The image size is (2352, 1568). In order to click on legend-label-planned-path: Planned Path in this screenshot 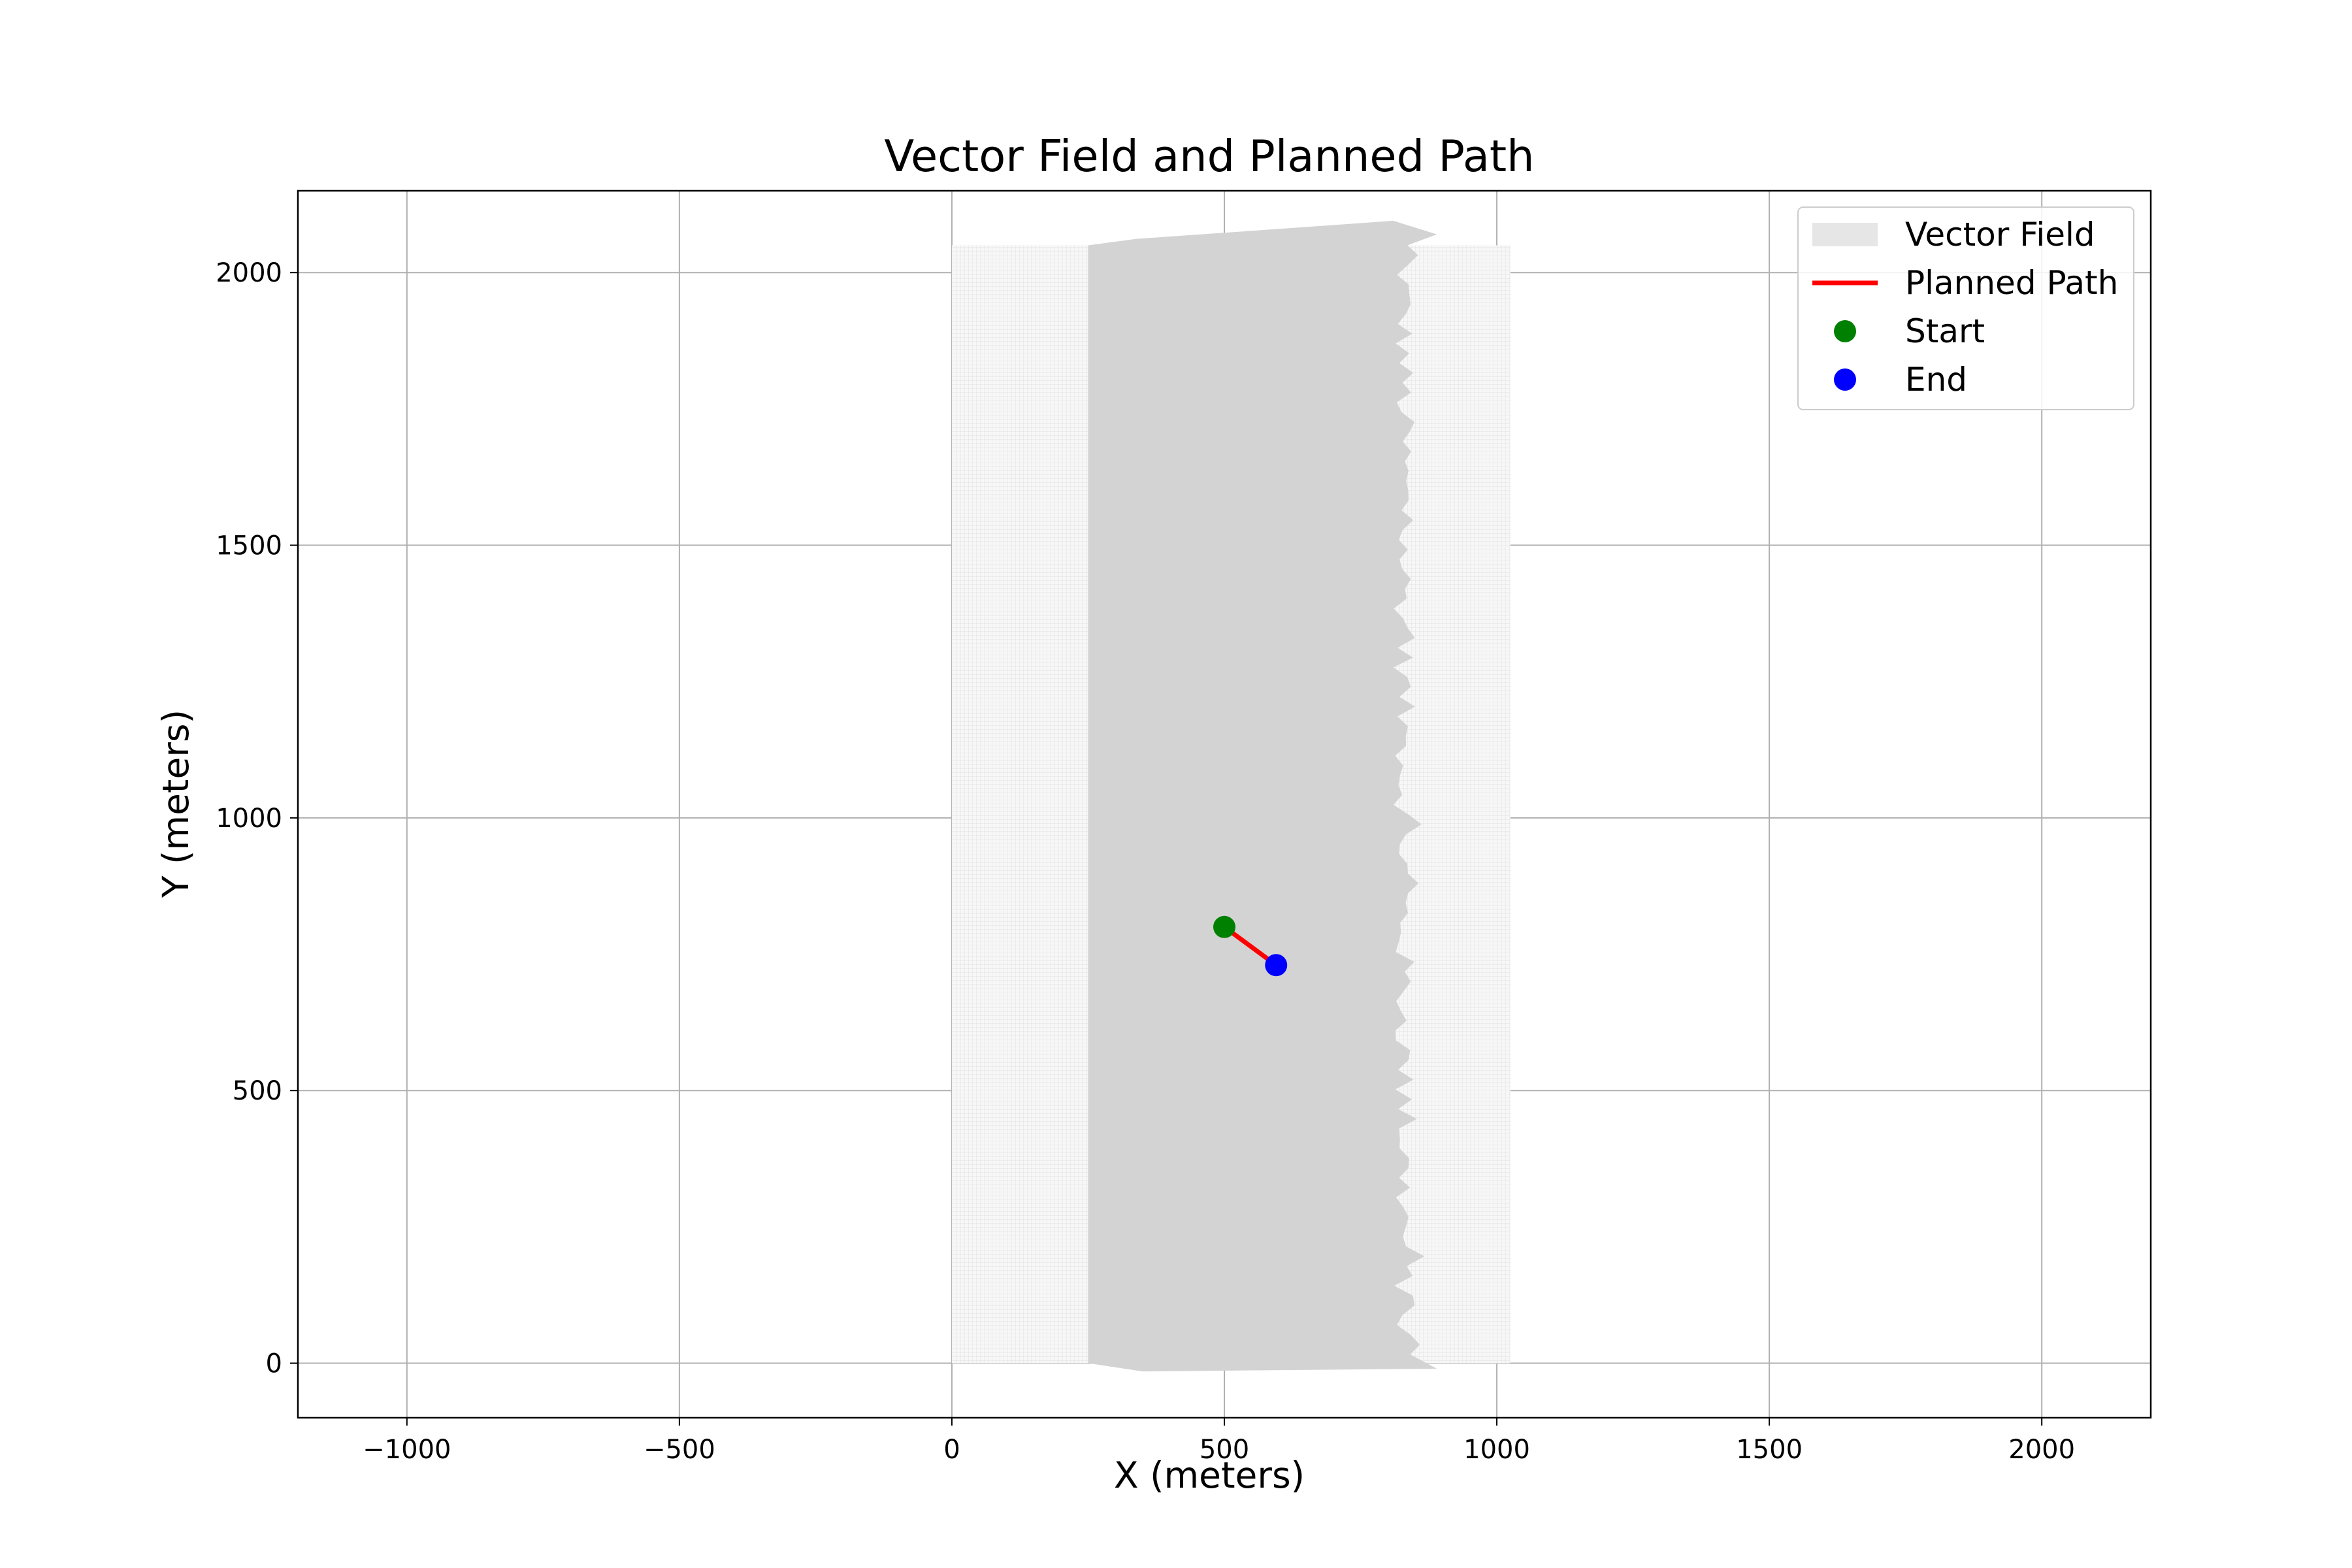, I will do `click(2011, 283)`.